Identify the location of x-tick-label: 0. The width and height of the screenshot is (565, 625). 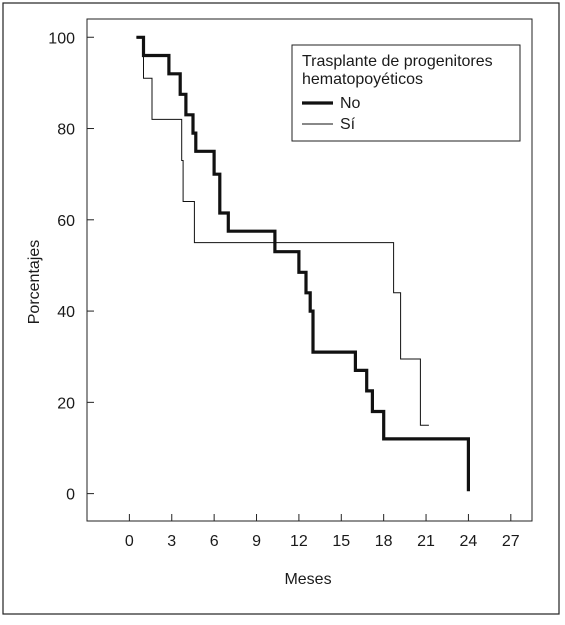
(129, 541).